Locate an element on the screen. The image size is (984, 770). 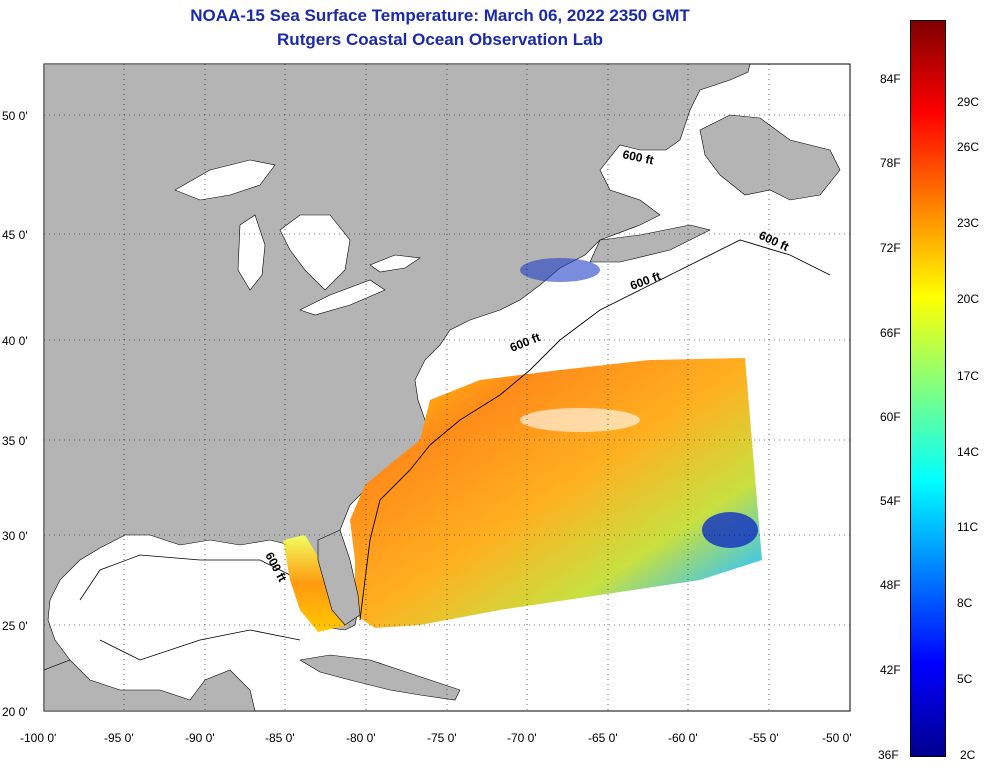
lat-label: 45 0' is located at coordinates (15, 235).